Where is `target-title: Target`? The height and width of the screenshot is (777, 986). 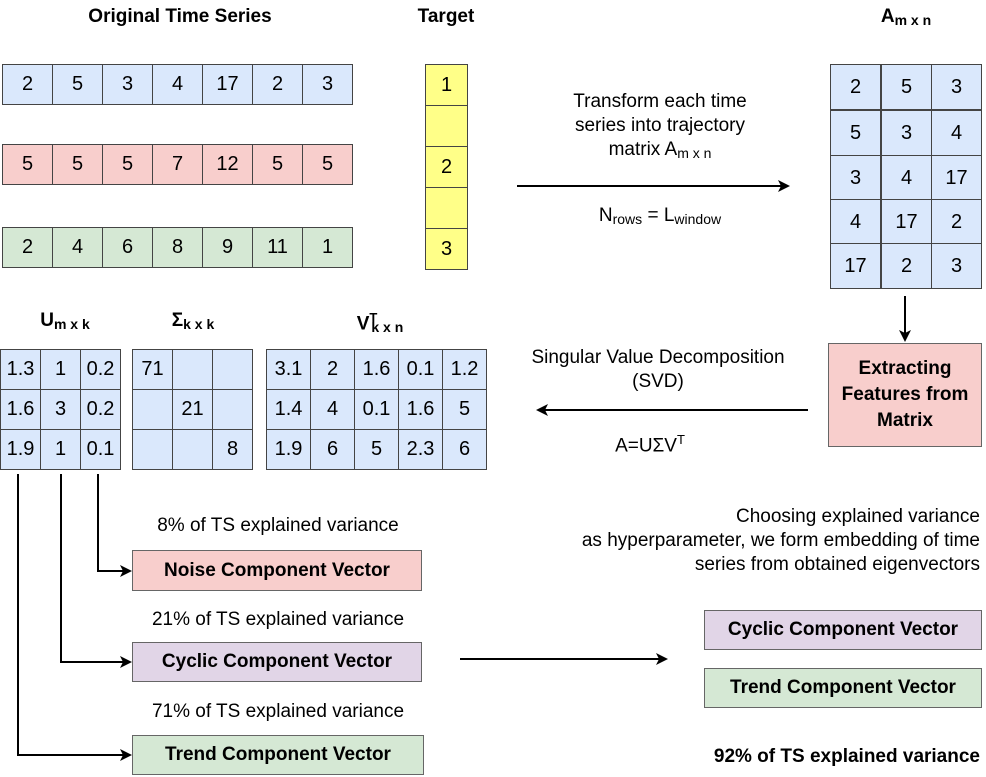
target-title: Target is located at coordinates (446, 16).